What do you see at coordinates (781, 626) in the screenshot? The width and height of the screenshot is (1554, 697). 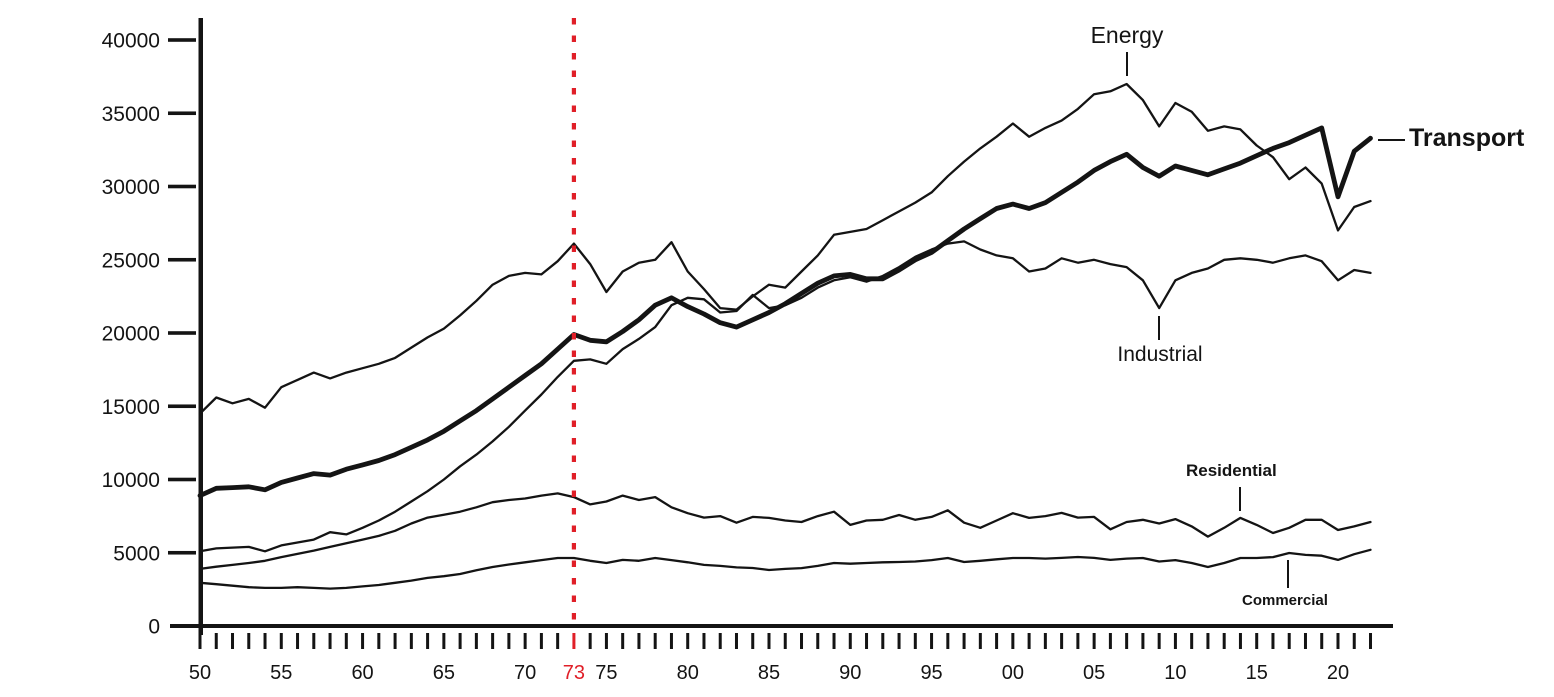 I see `x-axis-line` at bounding box center [781, 626].